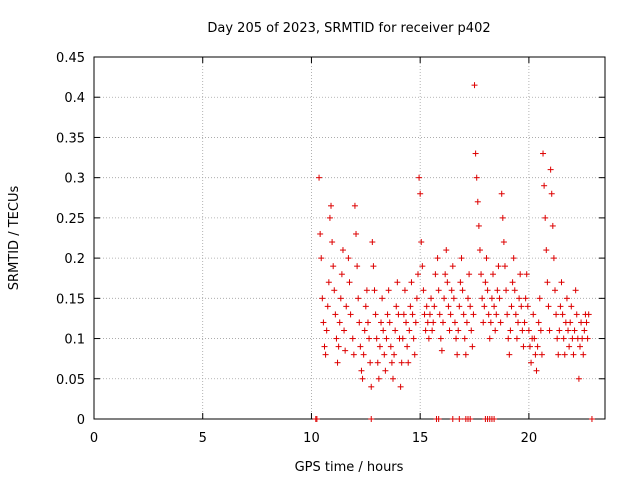 The width and height of the screenshot is (640, 480). I want to click on y-tick-label: 0.25, so click(70, 219).